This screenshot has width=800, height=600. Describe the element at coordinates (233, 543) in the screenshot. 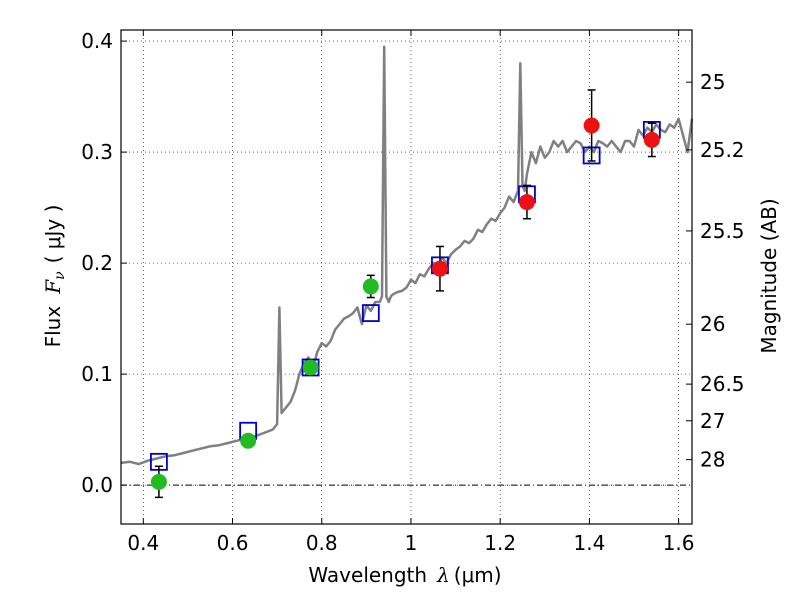

I see `x-tick-label: 0.6` at that location.